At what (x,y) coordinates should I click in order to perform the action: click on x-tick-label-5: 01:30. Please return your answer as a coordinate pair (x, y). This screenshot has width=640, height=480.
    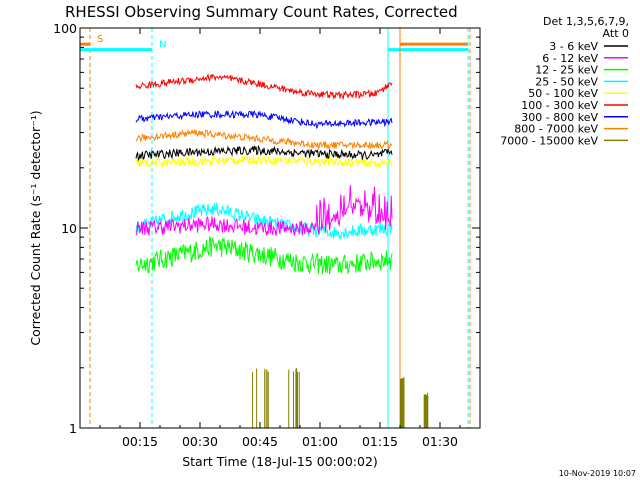
    Looking at the image, I should click on (440, 441).